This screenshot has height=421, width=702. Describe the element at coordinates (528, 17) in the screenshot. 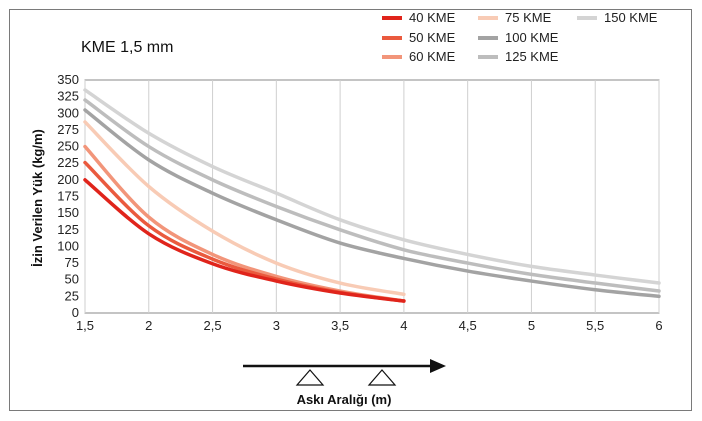

I see `legend-label: 75 KME` at that location.